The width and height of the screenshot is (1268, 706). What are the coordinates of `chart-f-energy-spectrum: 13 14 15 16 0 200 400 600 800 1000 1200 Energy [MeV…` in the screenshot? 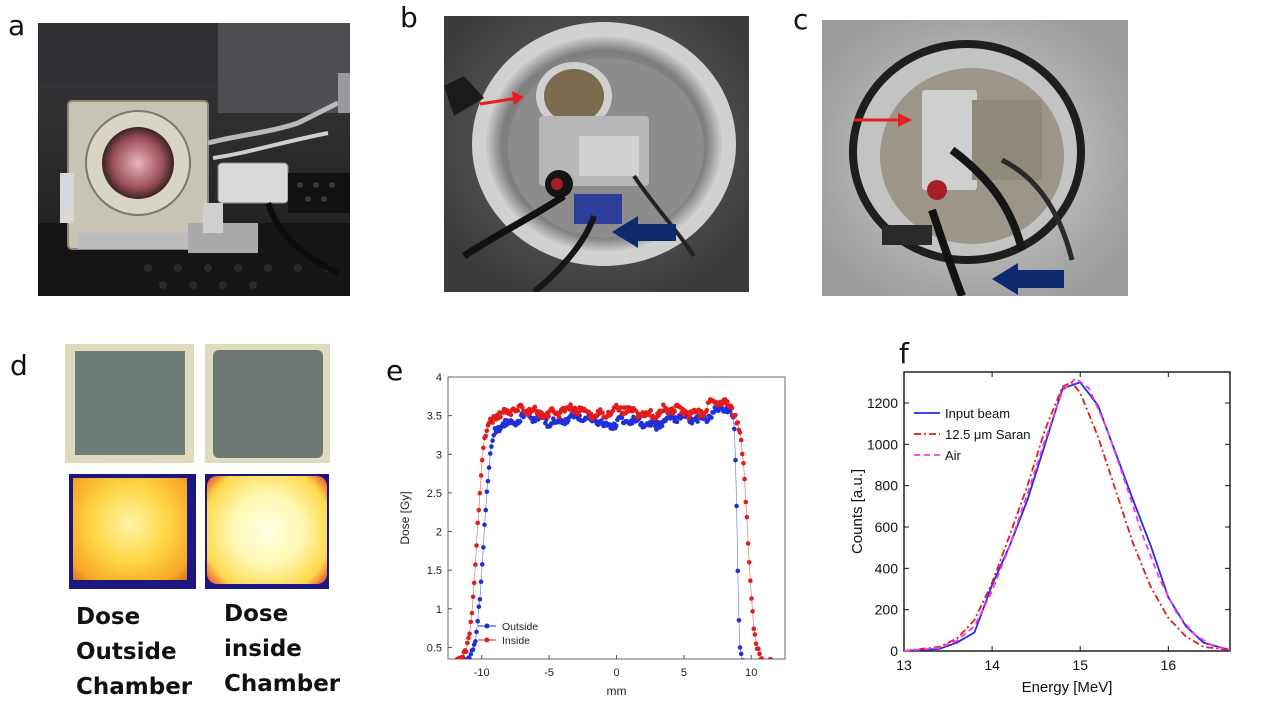 It's located at (1040, 533).